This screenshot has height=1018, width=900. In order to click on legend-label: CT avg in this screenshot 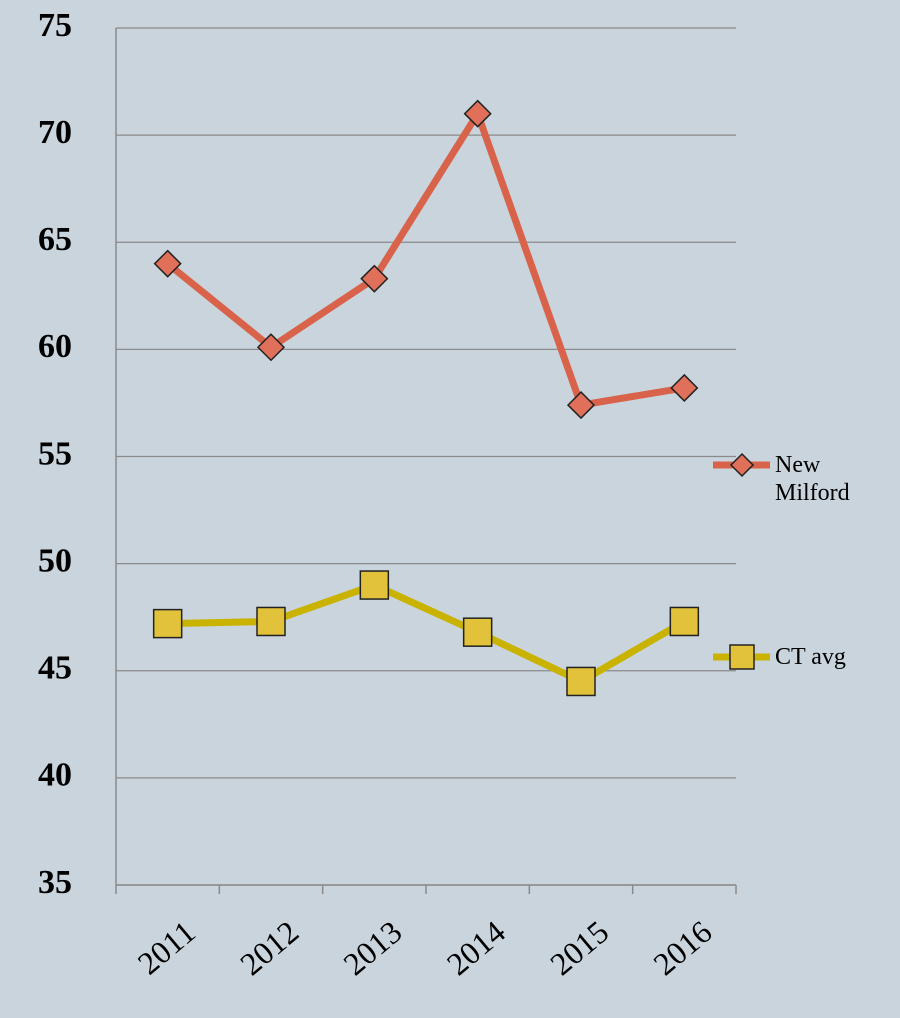, I will do `click(810, 657)`.